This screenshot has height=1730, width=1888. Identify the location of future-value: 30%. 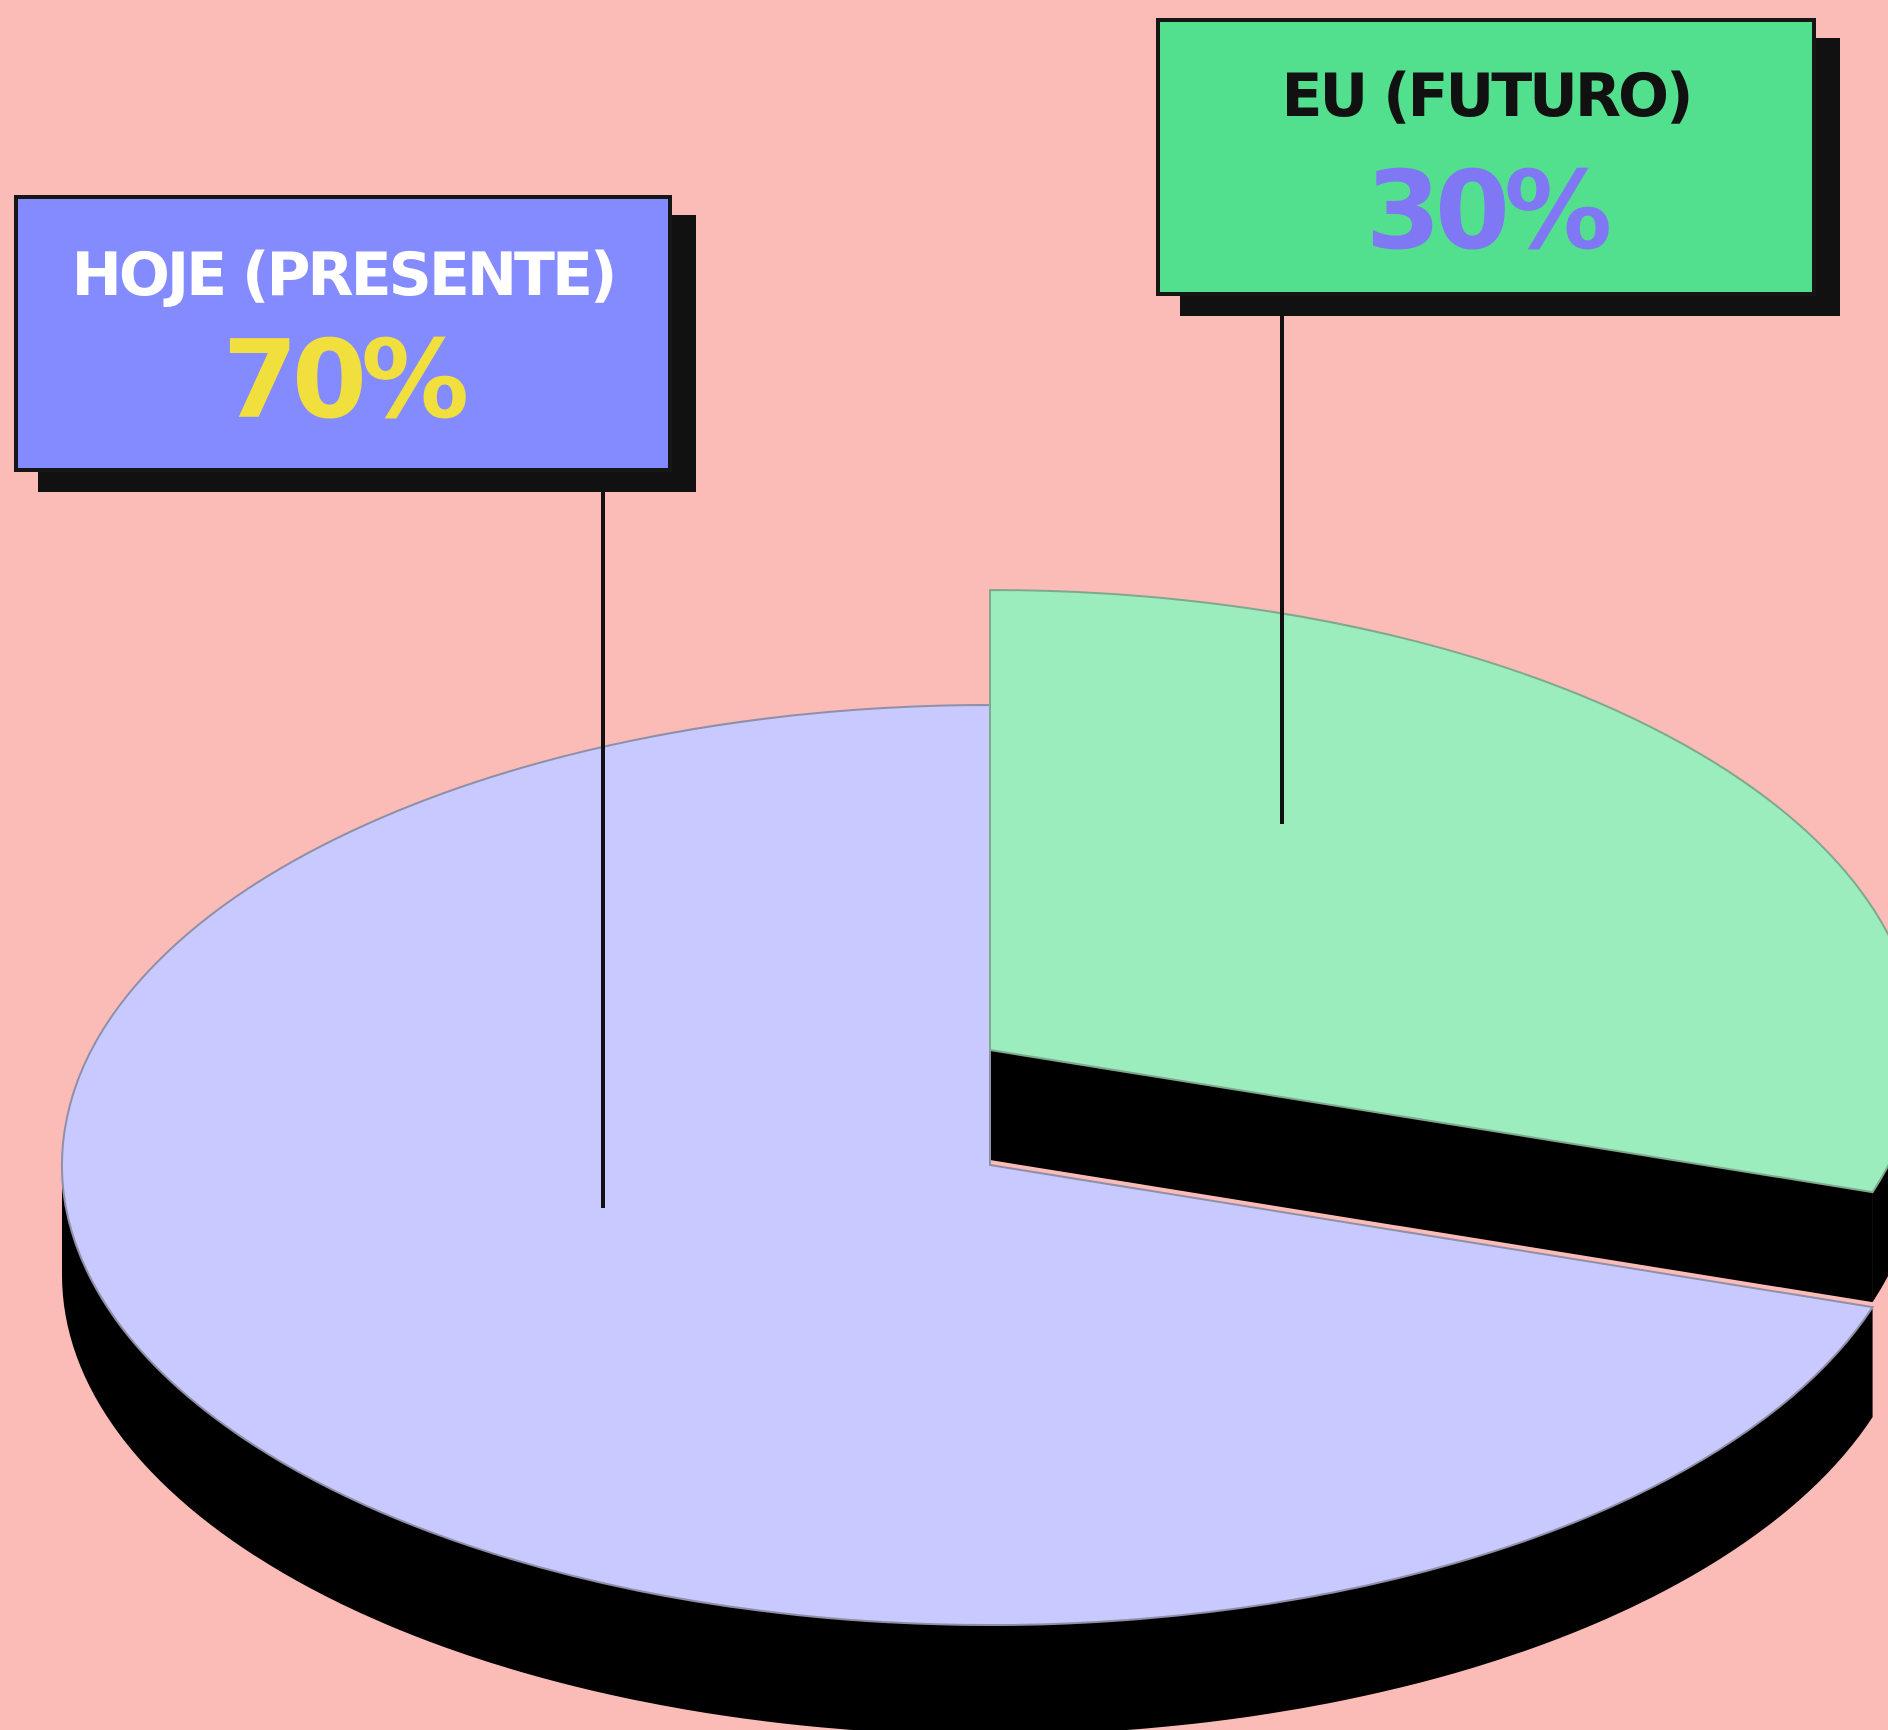
(1489, 211).